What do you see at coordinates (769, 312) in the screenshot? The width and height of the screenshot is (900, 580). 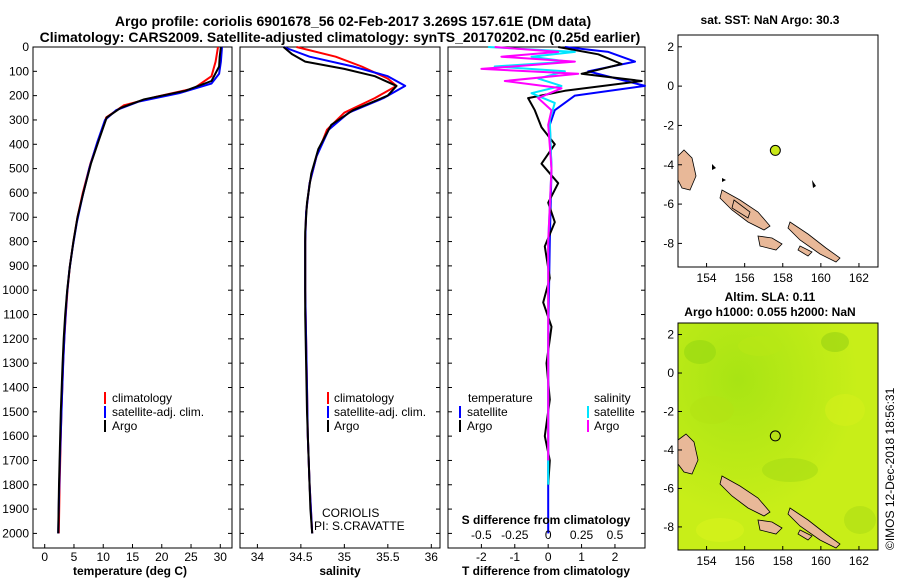 I see `sla-map-title-line-2: Argo h1000: 0.055 h2000: NaN` at bounding box center [769, 312].